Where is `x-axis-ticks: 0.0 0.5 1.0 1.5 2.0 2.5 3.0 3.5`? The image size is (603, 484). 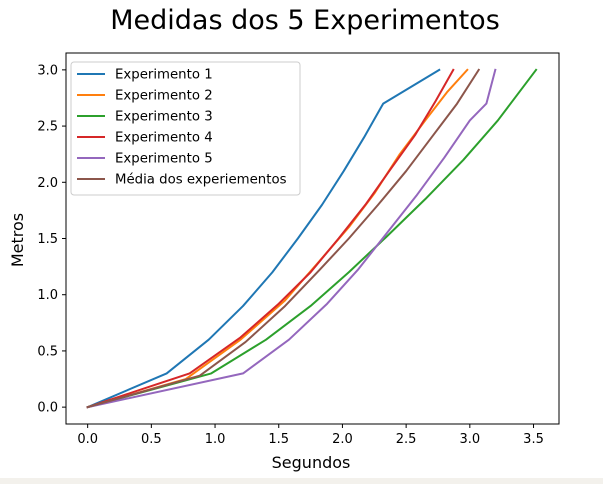
x-axis-ticks: 0.0 0.5 1.0 1.5 2.0 2.5 3.0 3.5 is located at coordinates (310, 435).